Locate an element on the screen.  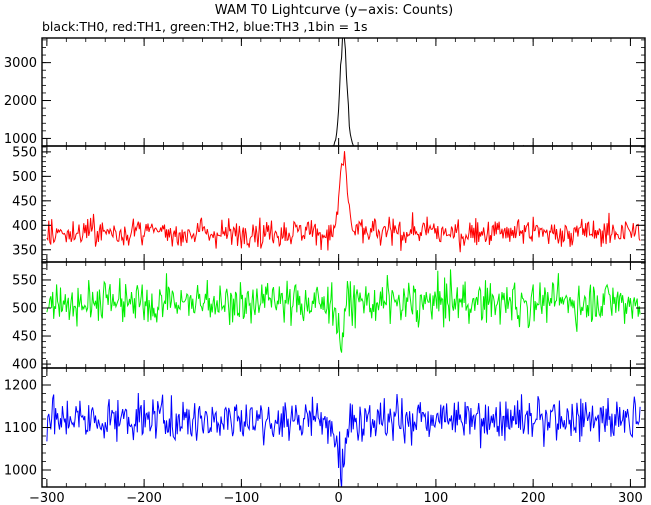
x-tick-label: 0 is located at coordinates (338, 498).